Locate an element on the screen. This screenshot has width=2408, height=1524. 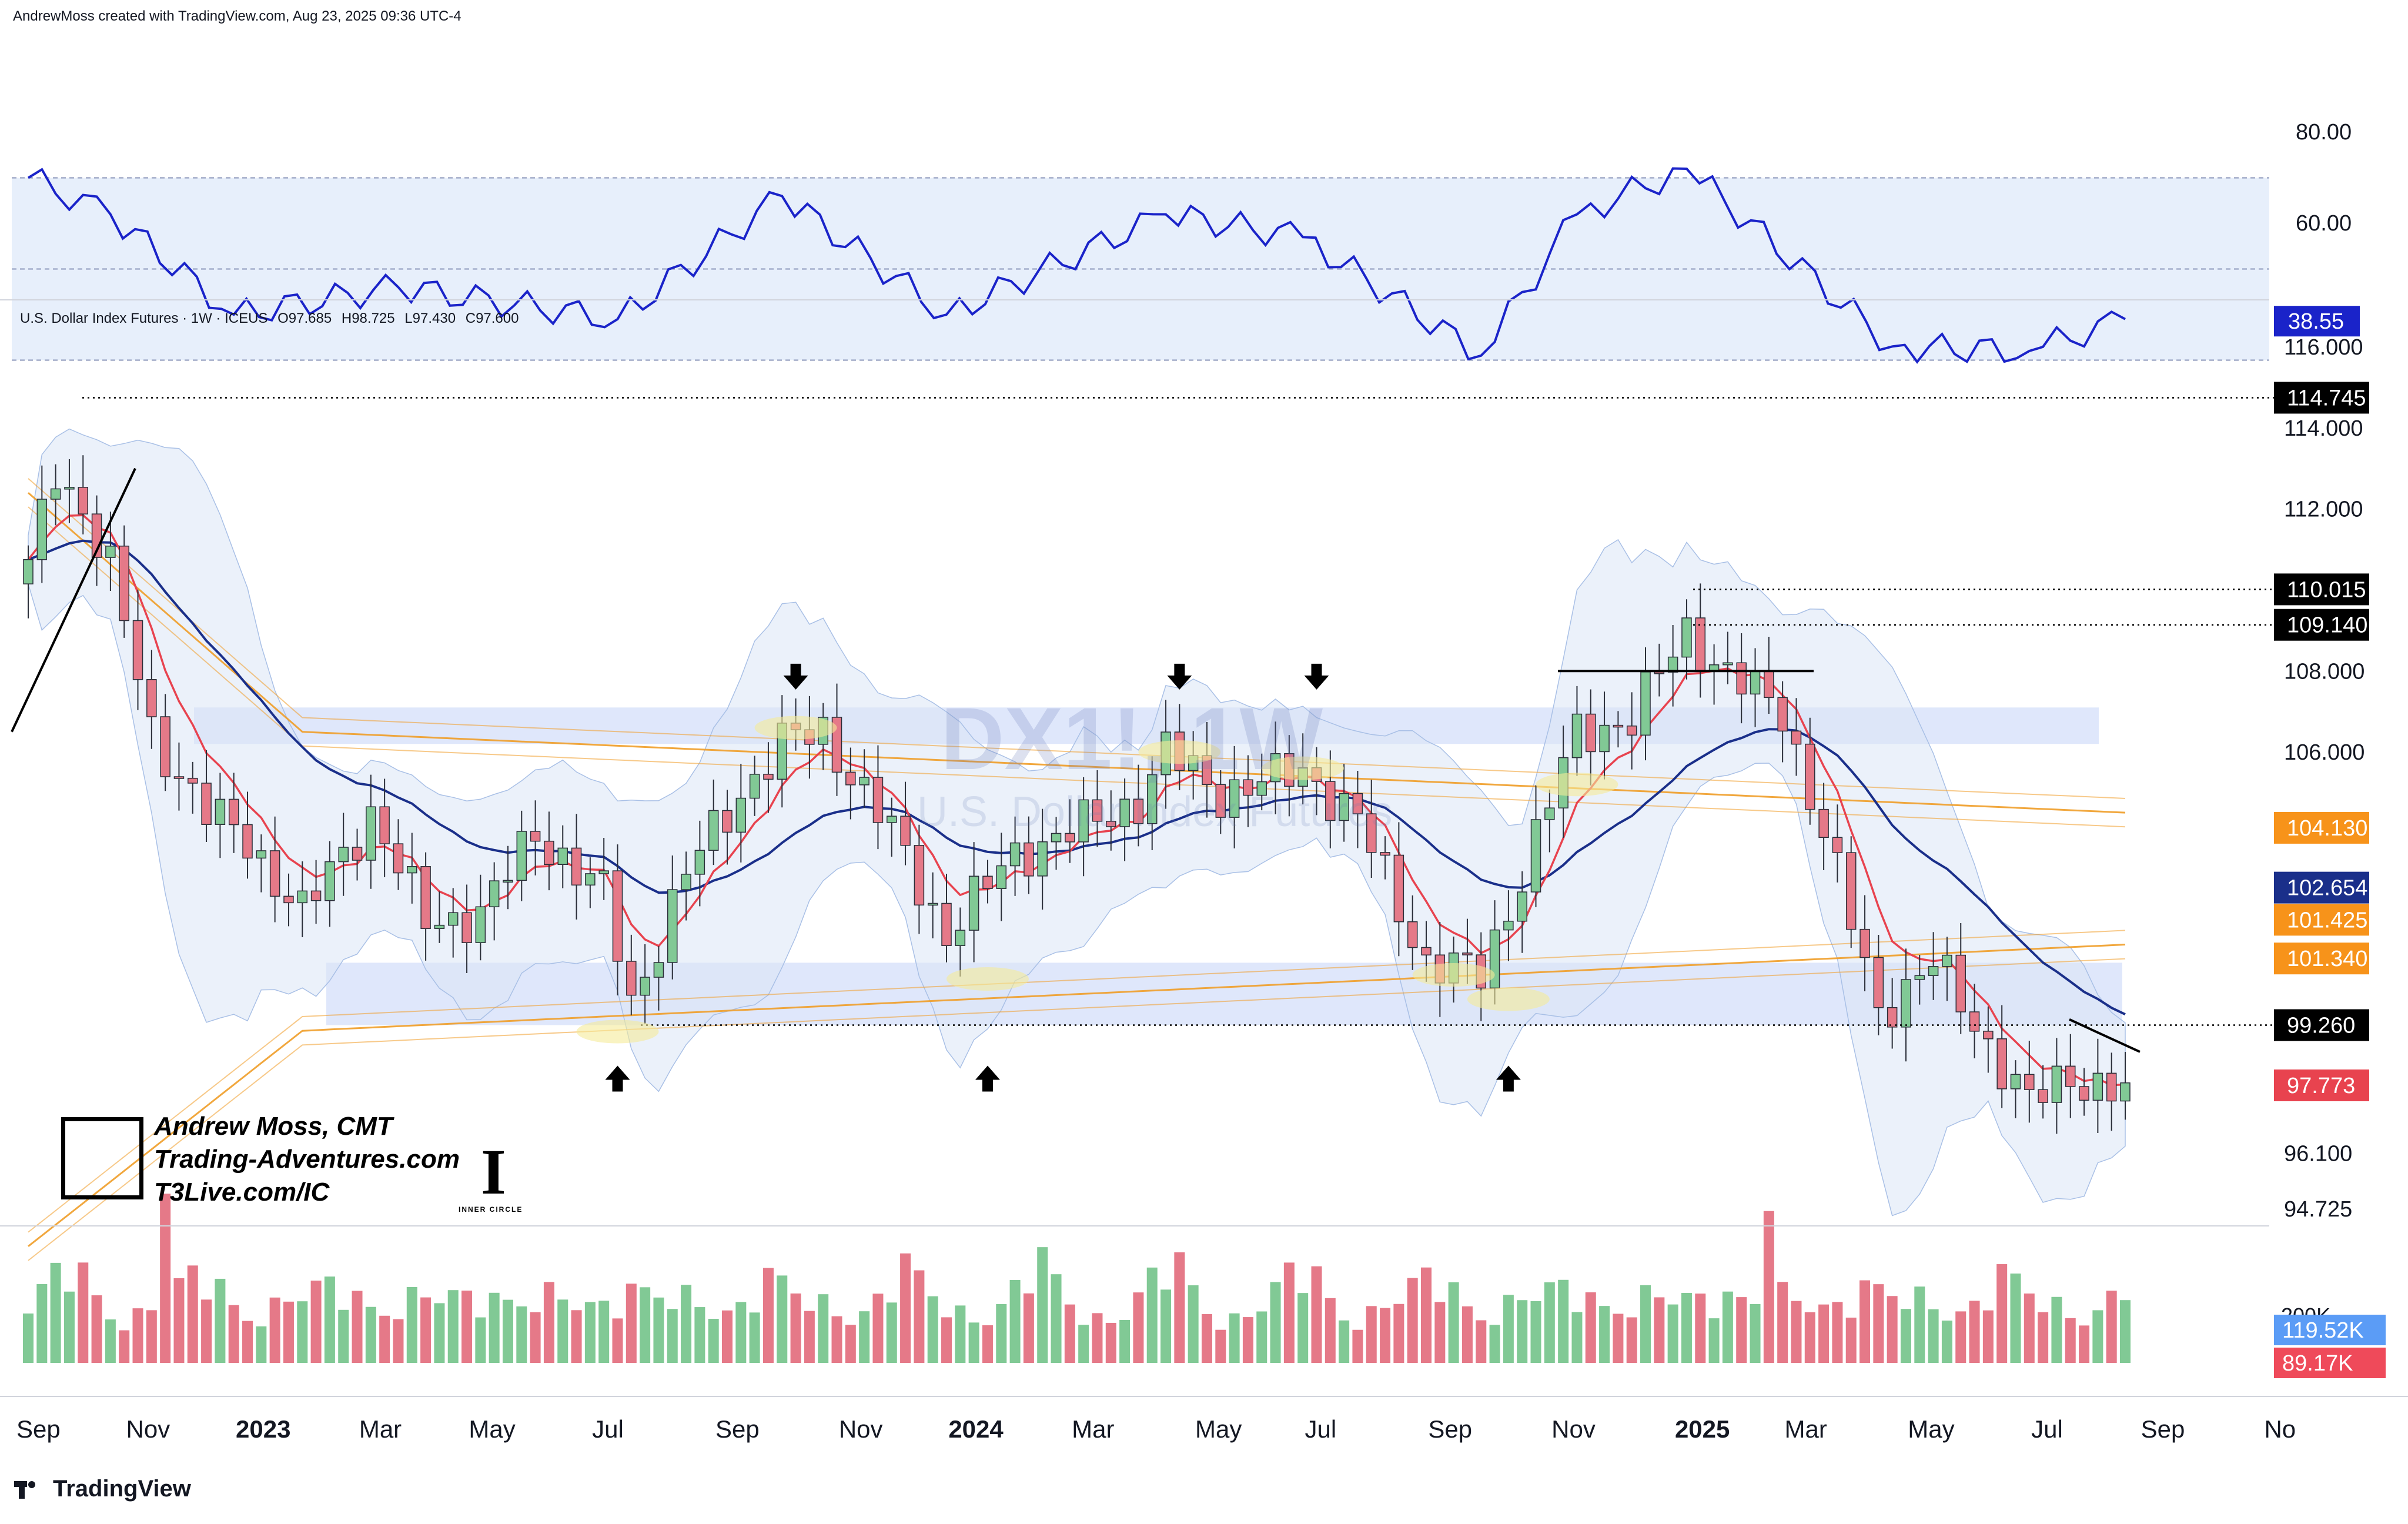
symbol-close: C97.600 is located at coordinates (492, 318).